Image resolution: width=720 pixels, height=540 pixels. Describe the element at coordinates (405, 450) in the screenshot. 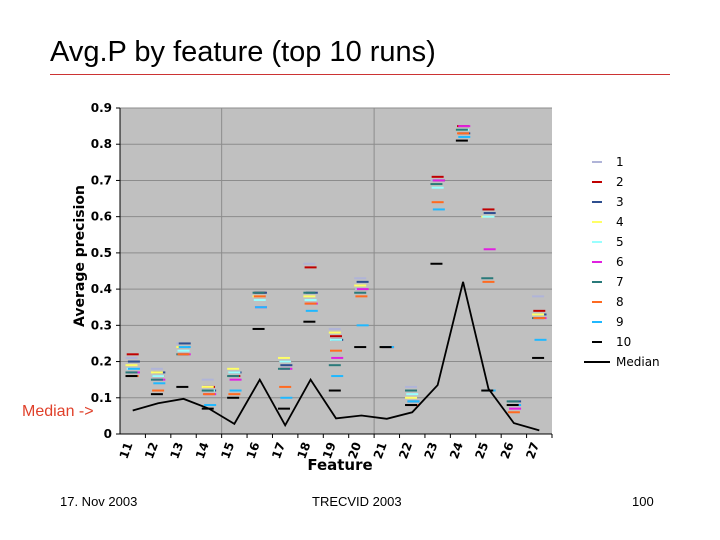

I see `x-tick-label: 22` at that location.